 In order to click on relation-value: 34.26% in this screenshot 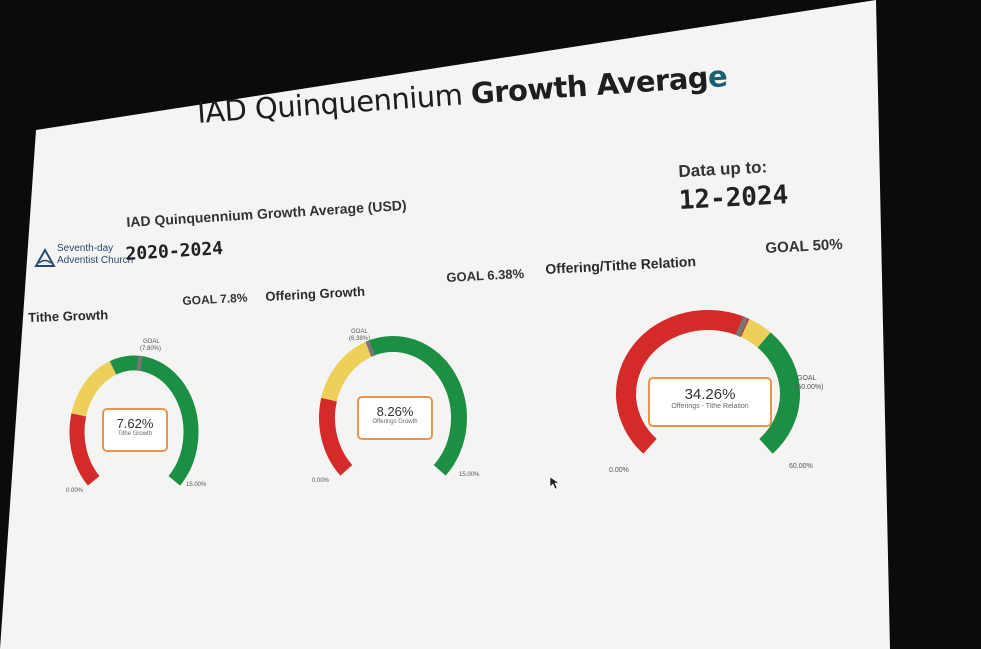, I will do `click(710, 394)`.